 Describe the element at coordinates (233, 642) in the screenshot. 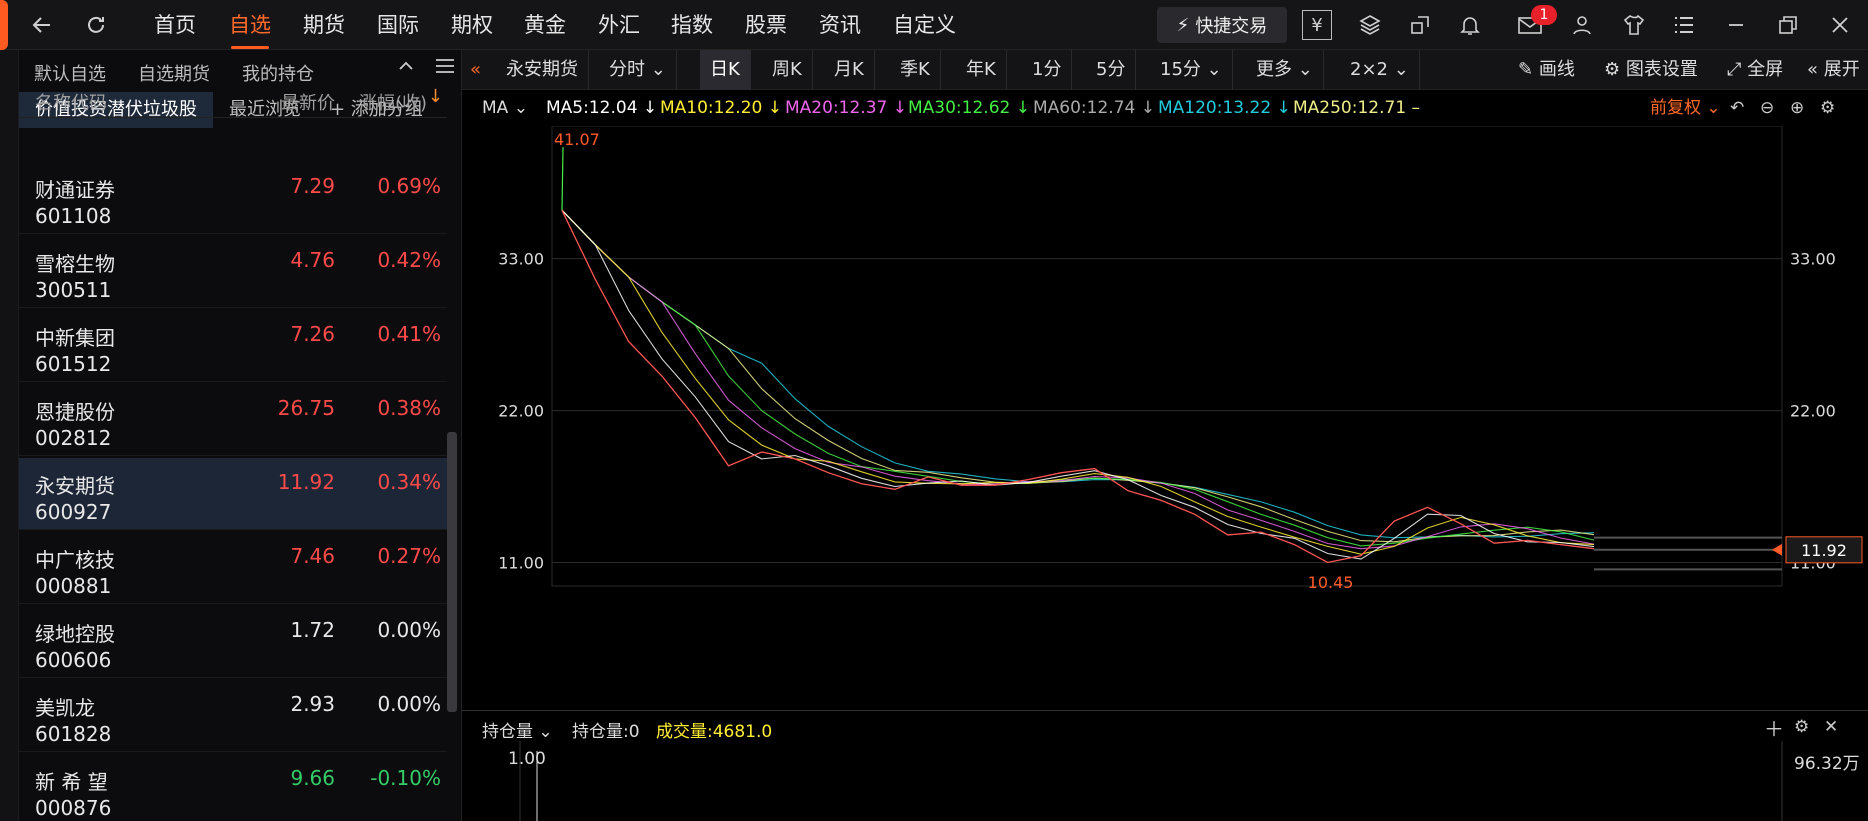

I see `watchlist-row: 绿地控股 600606 1.72 0.00%` at that location.